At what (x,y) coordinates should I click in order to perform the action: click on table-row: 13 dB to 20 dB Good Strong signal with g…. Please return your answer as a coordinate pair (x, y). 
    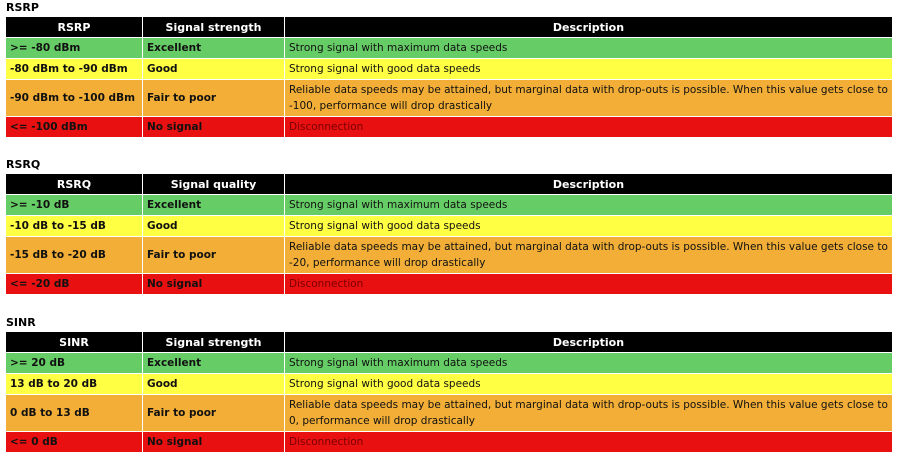
    Looking at the image, I should click on (449, 384).